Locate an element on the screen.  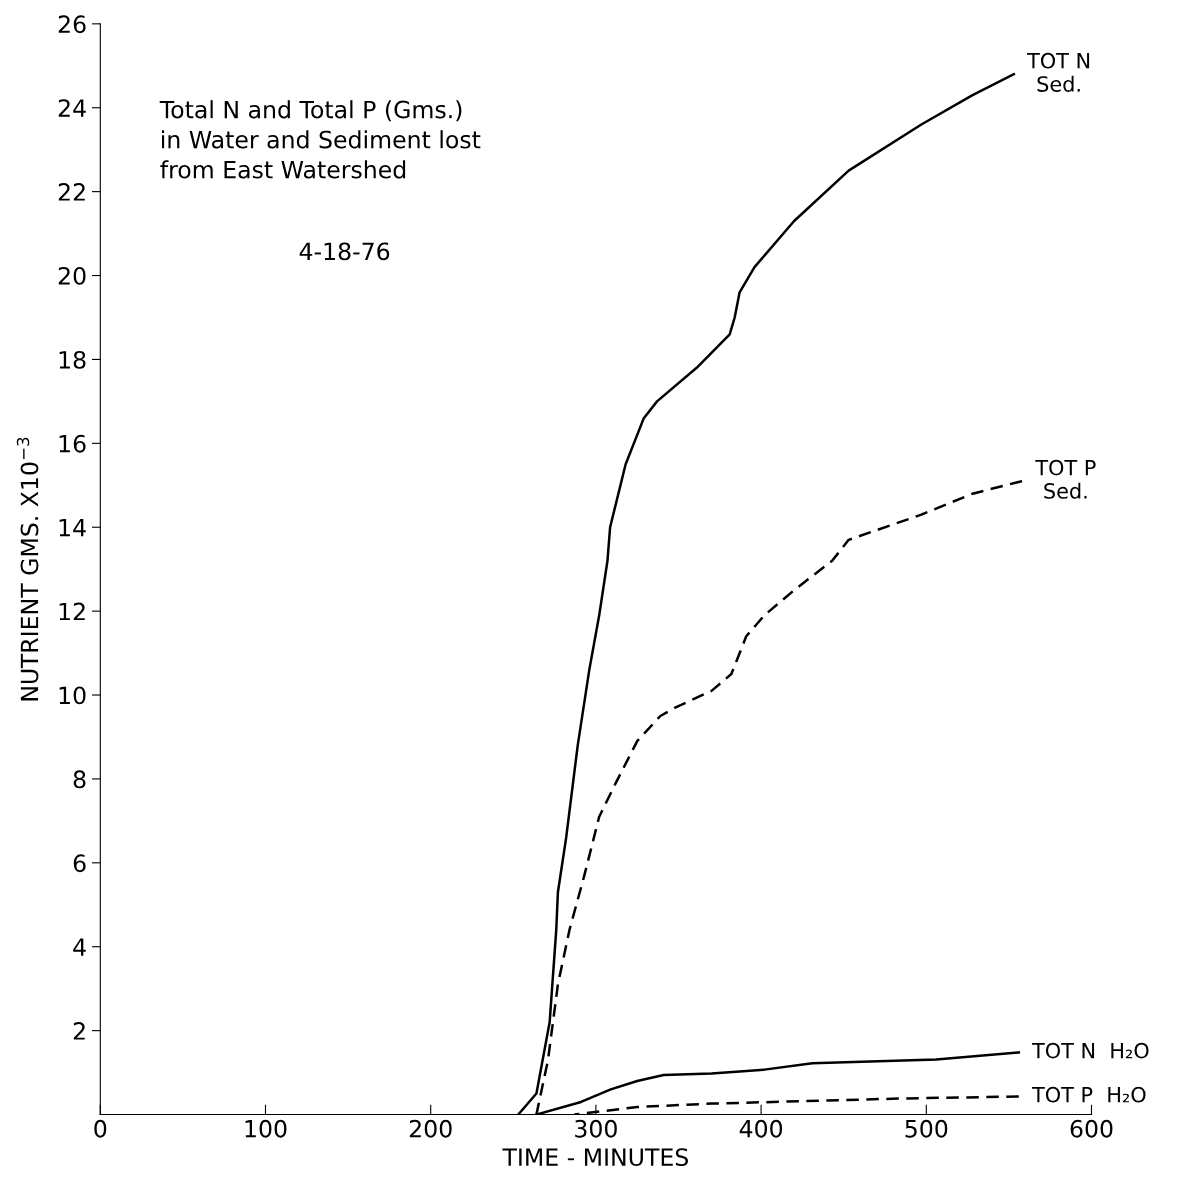
x-tick-label: 200 is located at coordinates (430, 1128).